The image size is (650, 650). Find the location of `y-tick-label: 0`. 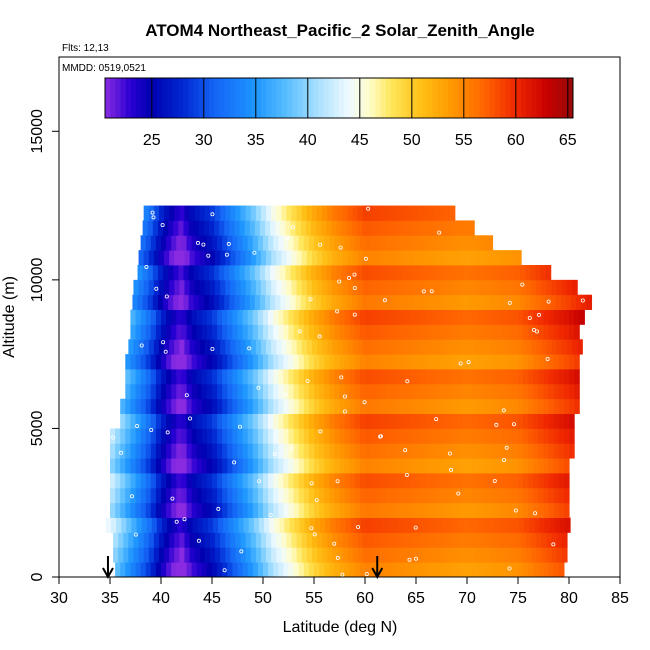

y-tick-label: 0 is located at coordinates (37, 576).